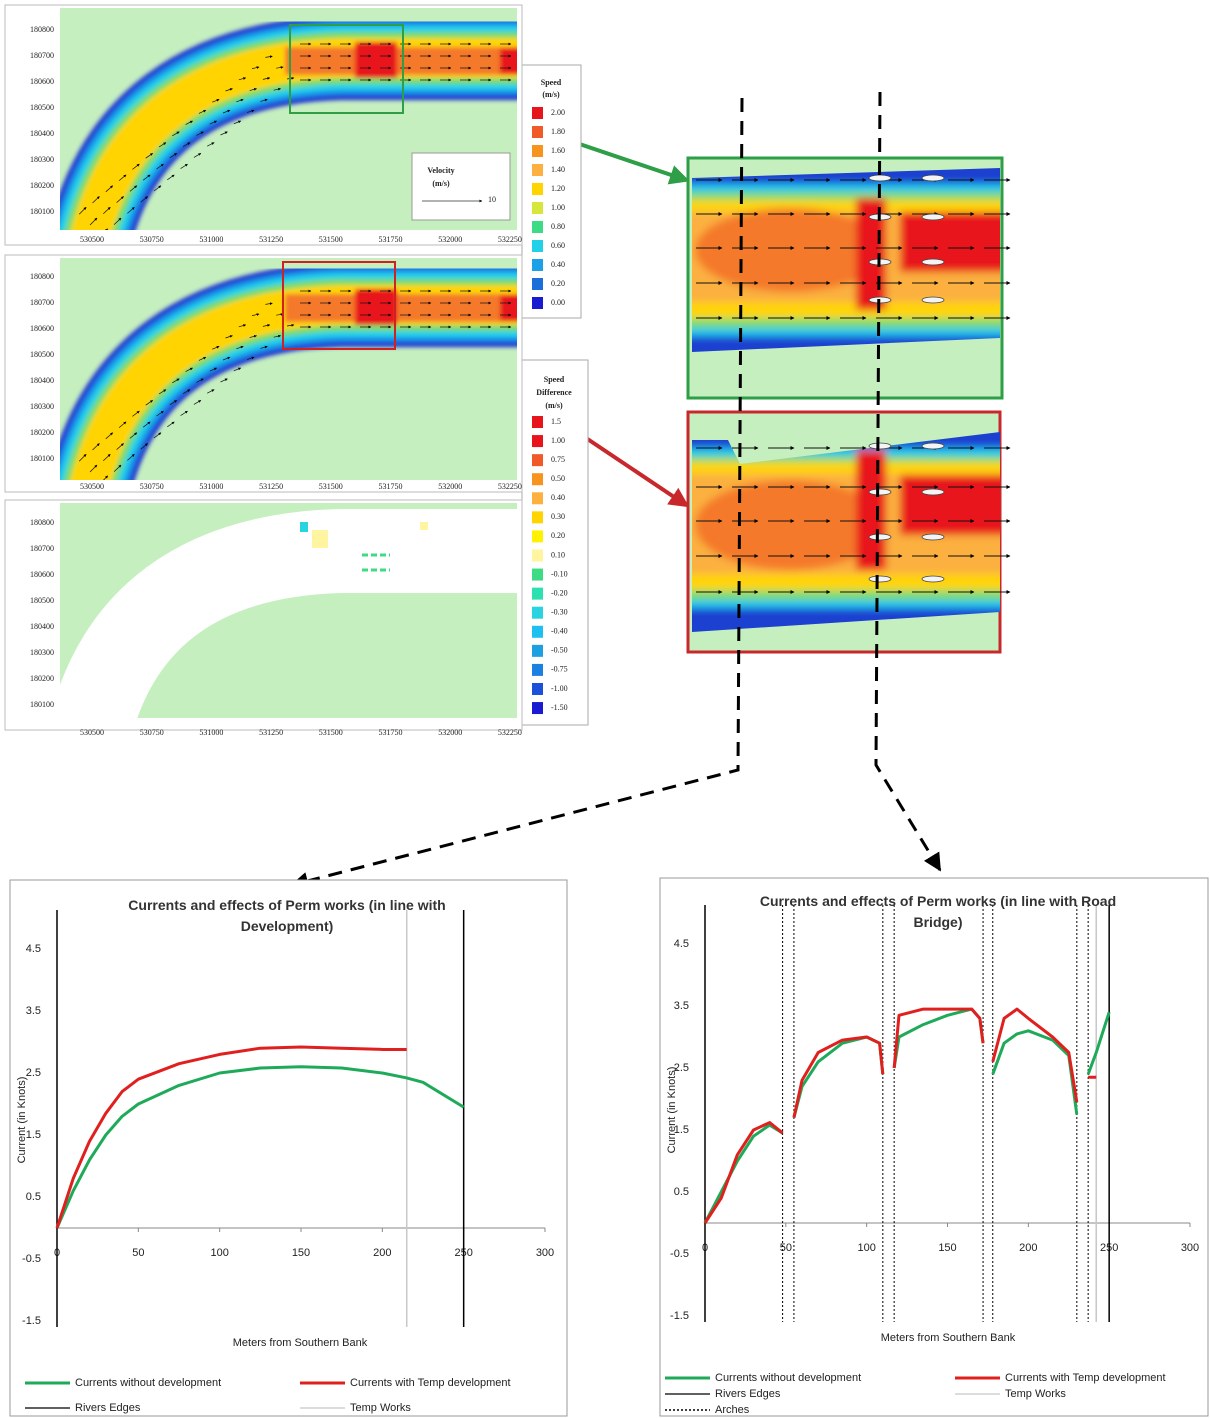 This screenshot has width=1210, height=1418. I want to click on x-tick-label: 150, so click(301, 1253).